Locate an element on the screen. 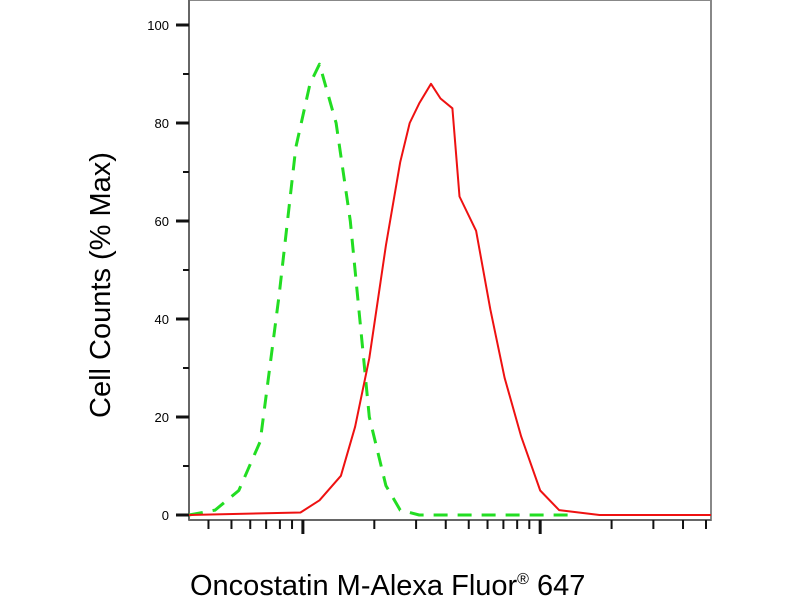 The height and width of the screenshot is (600, 800). y-tick-label: 100 is located at coordinates (158, 25).